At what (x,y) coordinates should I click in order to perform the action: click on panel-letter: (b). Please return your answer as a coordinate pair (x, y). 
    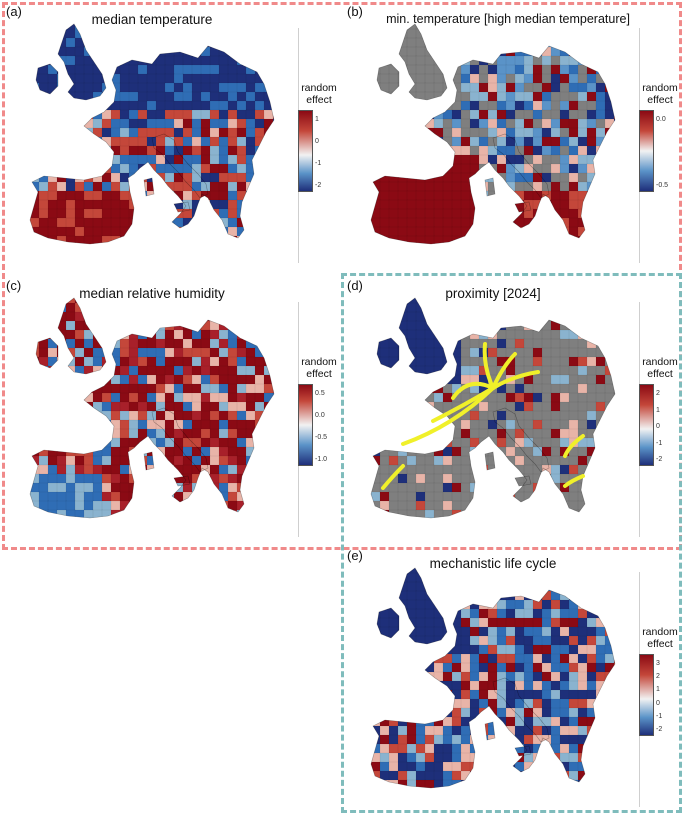
    Looking at the image, I should click on (355, 11).